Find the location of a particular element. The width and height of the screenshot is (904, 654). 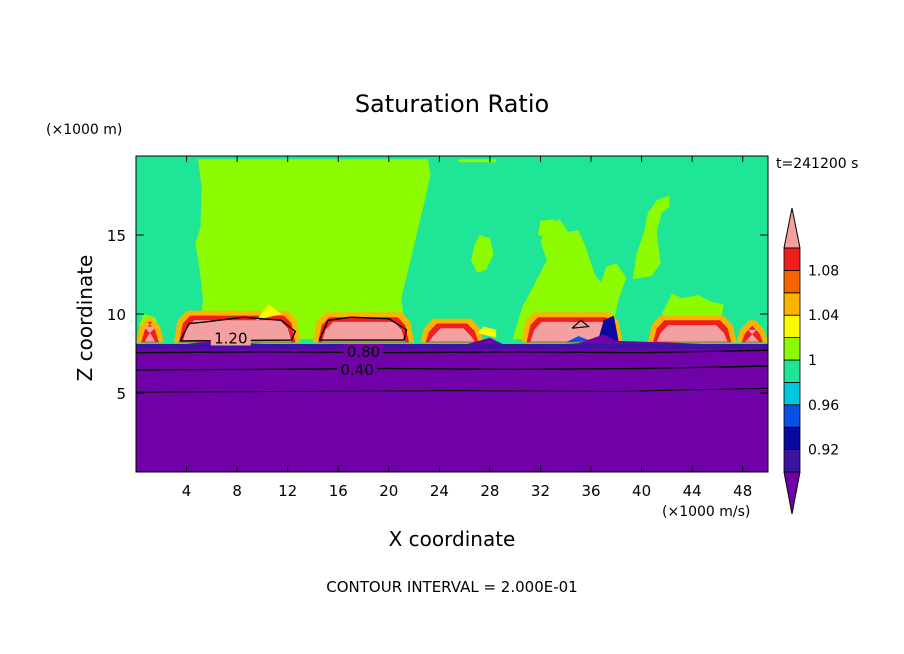

x-tick-label: 36 is located at coordinates (590, 491).